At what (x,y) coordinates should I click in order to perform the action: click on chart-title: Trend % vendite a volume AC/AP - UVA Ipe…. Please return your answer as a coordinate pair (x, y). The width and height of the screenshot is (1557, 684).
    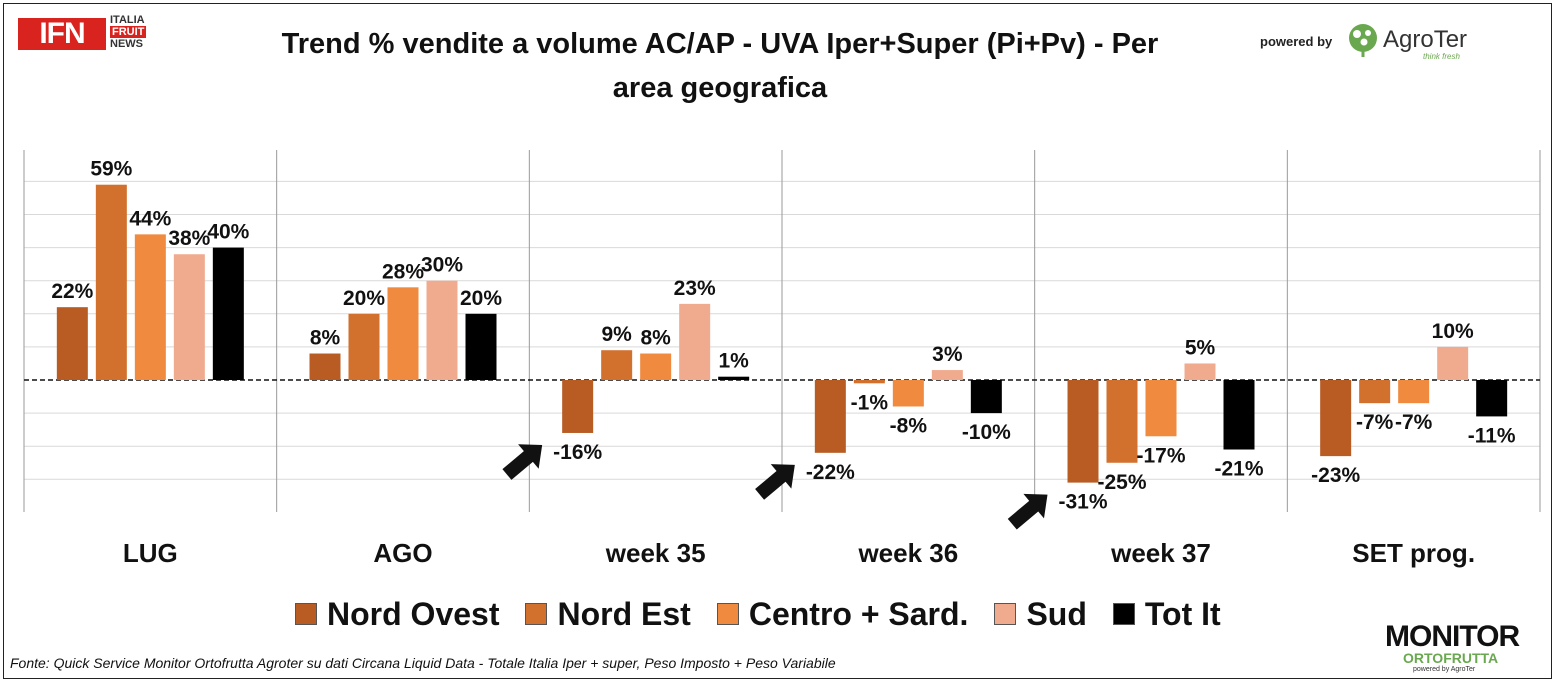
    Looking at the image, I should click on (720, 66).